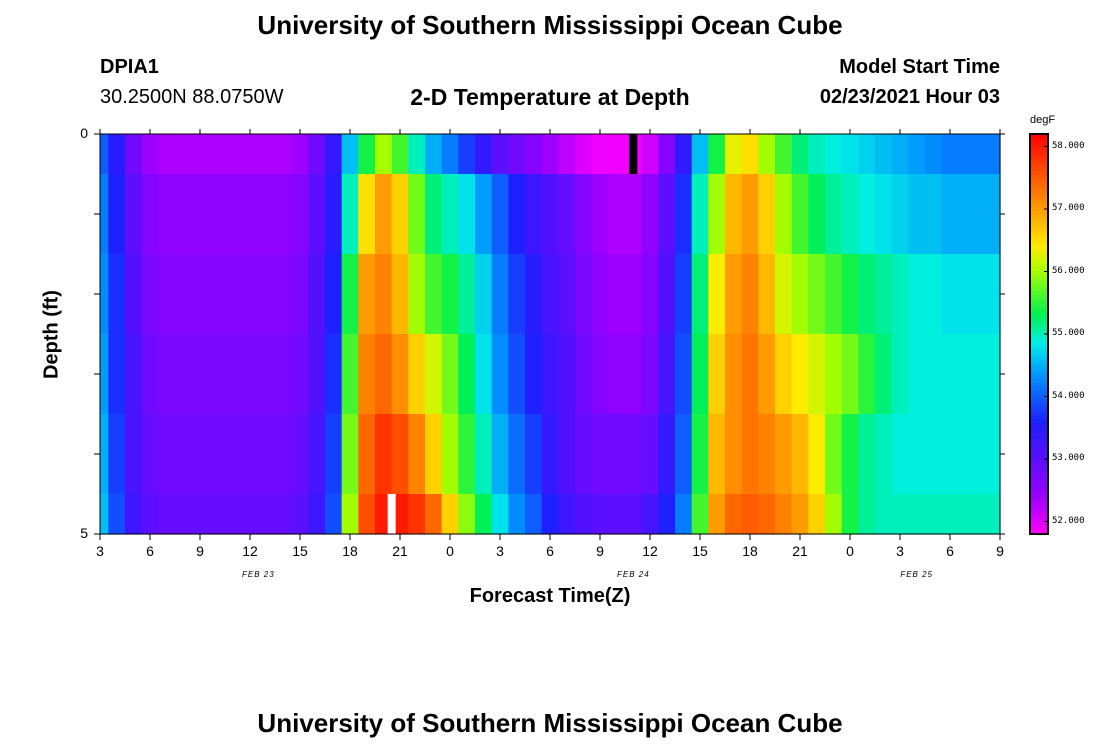 The image size is (1100, 750). Describe the element at coordinates (84, 533) in the screenshot. I see `y-tick-label: 5` at that location.